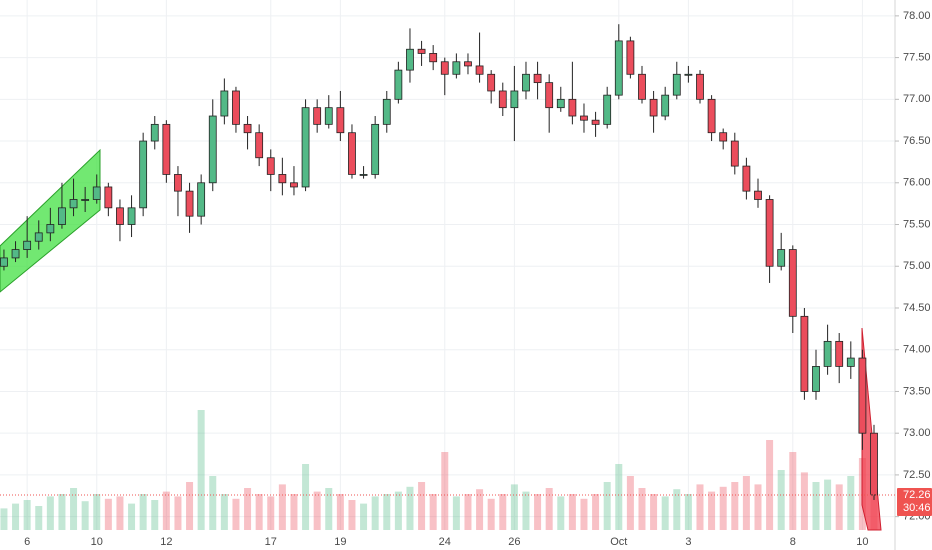 Image resolution: width=932 pixels, height=550 pixels. What do you see at coordinates (445, 542) in the screenshot?
I see `x-tick-label: 24` at bounding box center [445, 542].